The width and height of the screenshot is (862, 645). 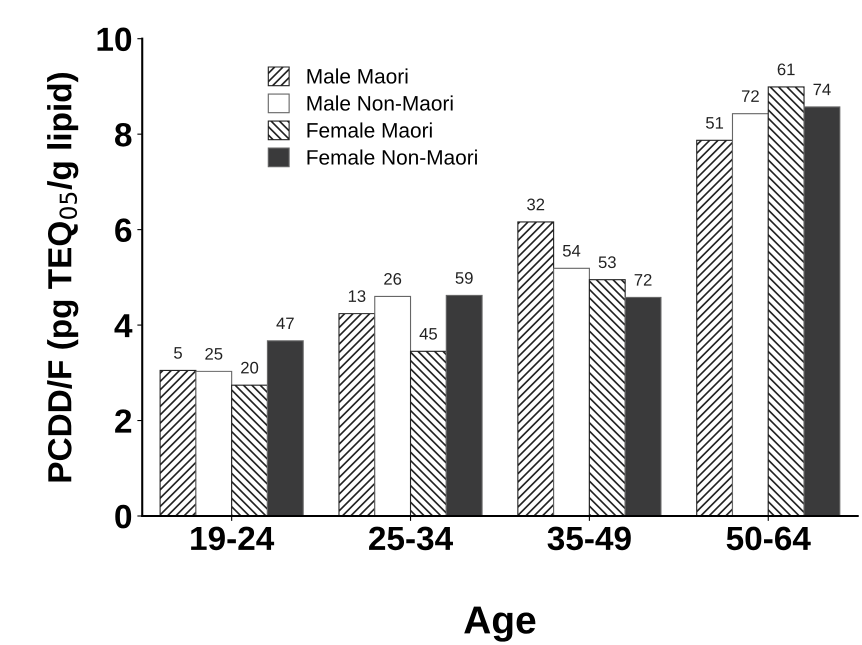 I want to click on y-tick-label: 0, so click(x=123, y=516).